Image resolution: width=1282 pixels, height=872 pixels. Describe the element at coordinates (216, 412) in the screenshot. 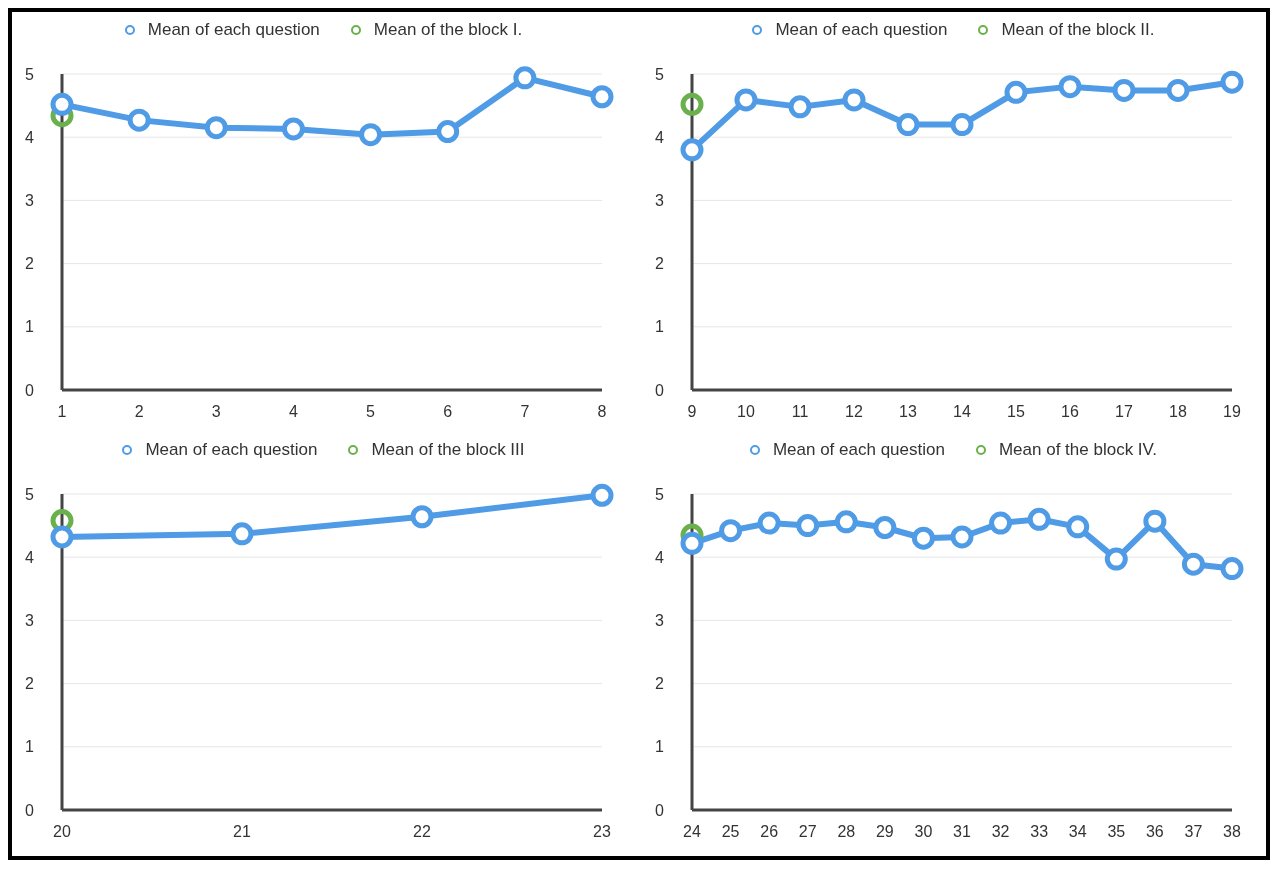

I see `x-tick-label: 3` at that location.